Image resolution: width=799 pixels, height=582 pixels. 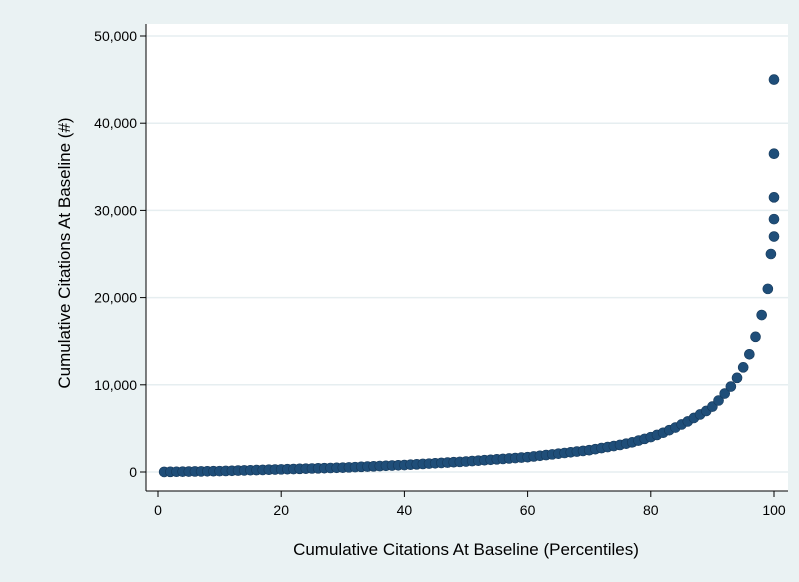 What do you see at coordinates (651, 510) in the screenshot?
I see `x-tick-label: 80` at bounding box center [651, 510].